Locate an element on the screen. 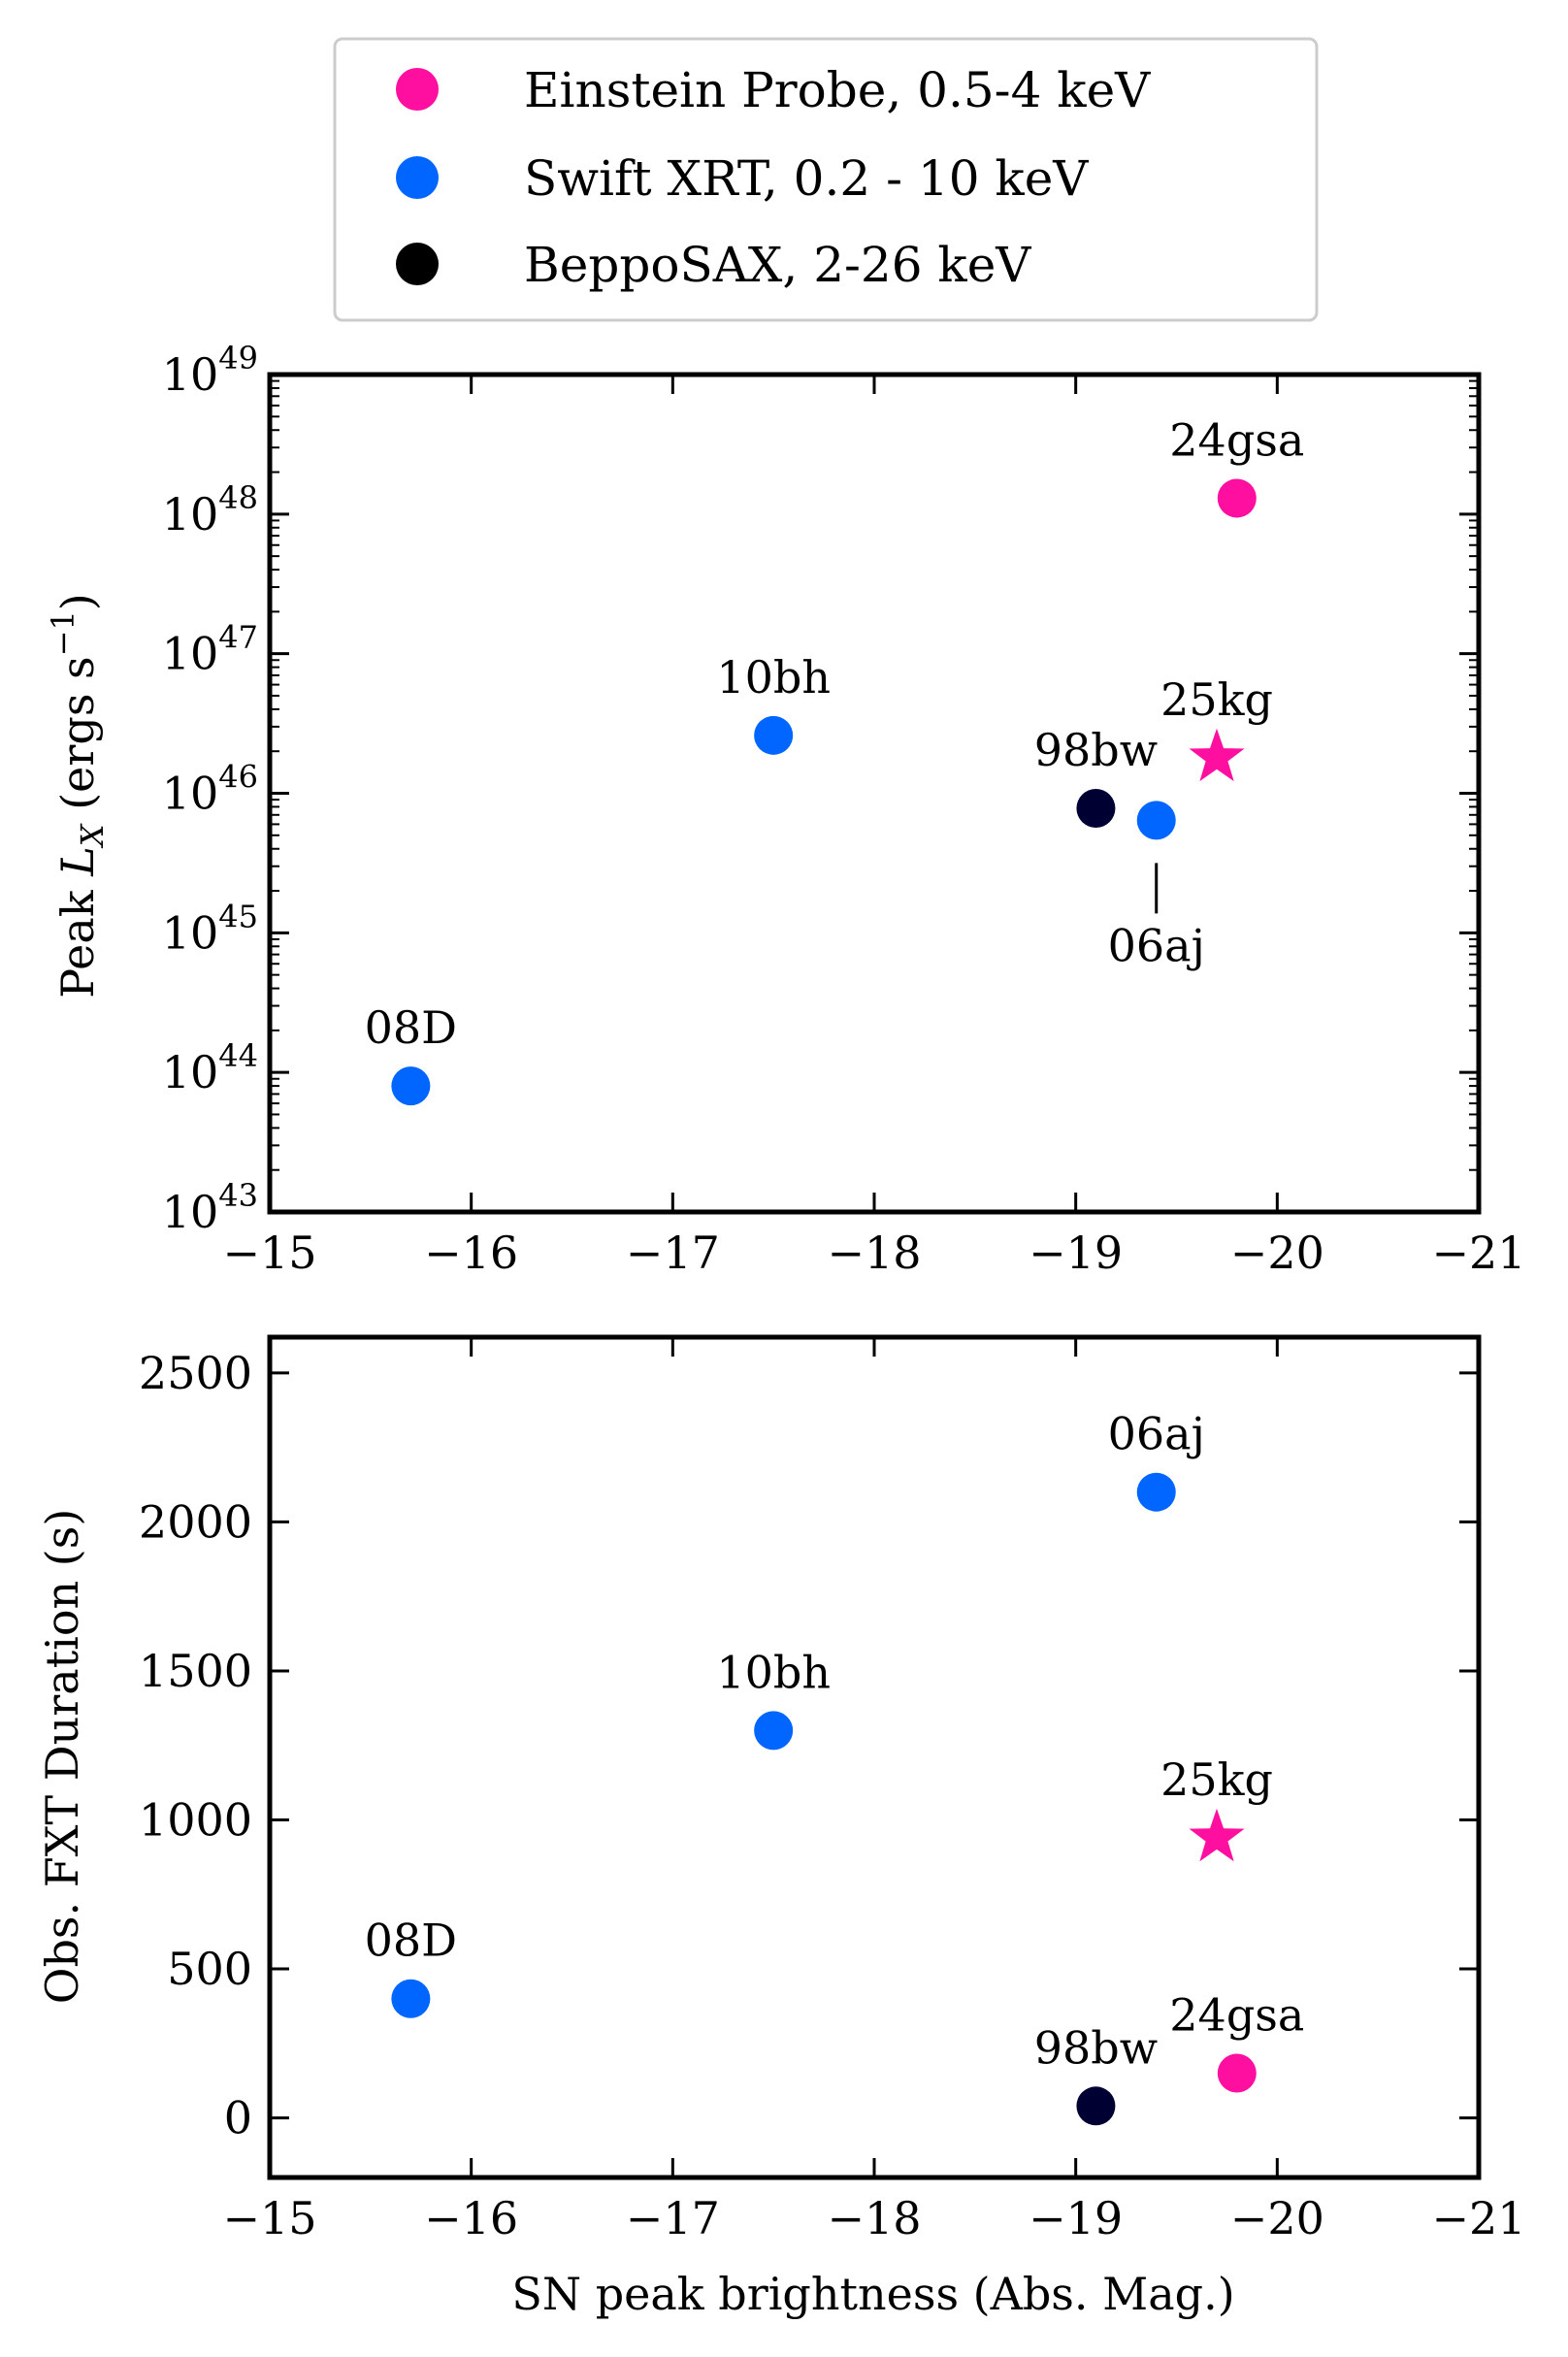 Image resolution: width=1568 pixels, height=2357 pixels. top-x-tick-label: −16 is located at coordinates (471, 1253).